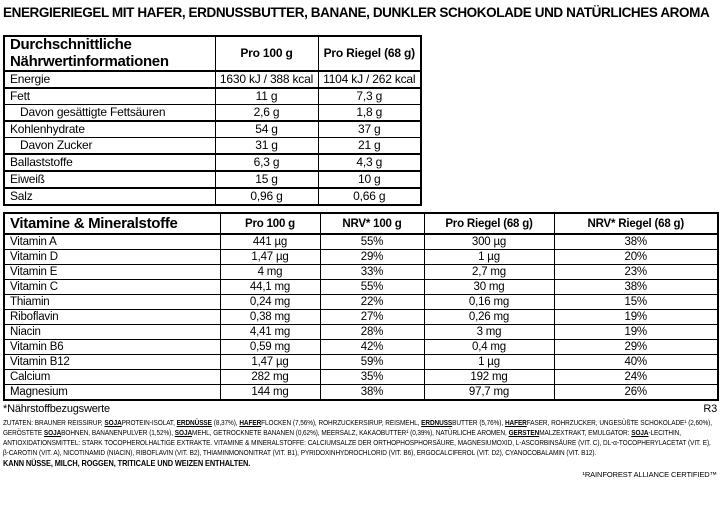  What do you see at coordinates (369, 179) in the screenshot?
I see `nutrient-value-per-bar: 10 g` at bounding box center [369, 179].